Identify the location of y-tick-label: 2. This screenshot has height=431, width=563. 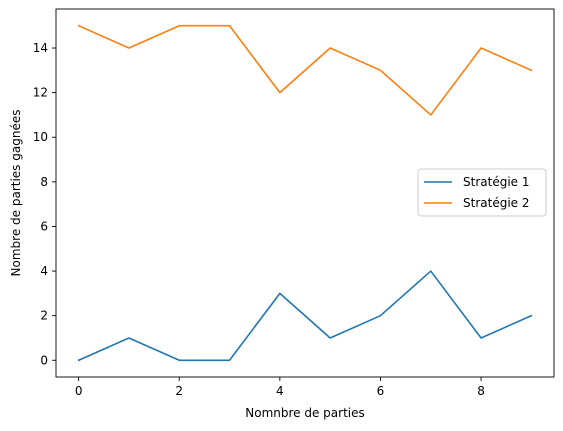
(44, 316).